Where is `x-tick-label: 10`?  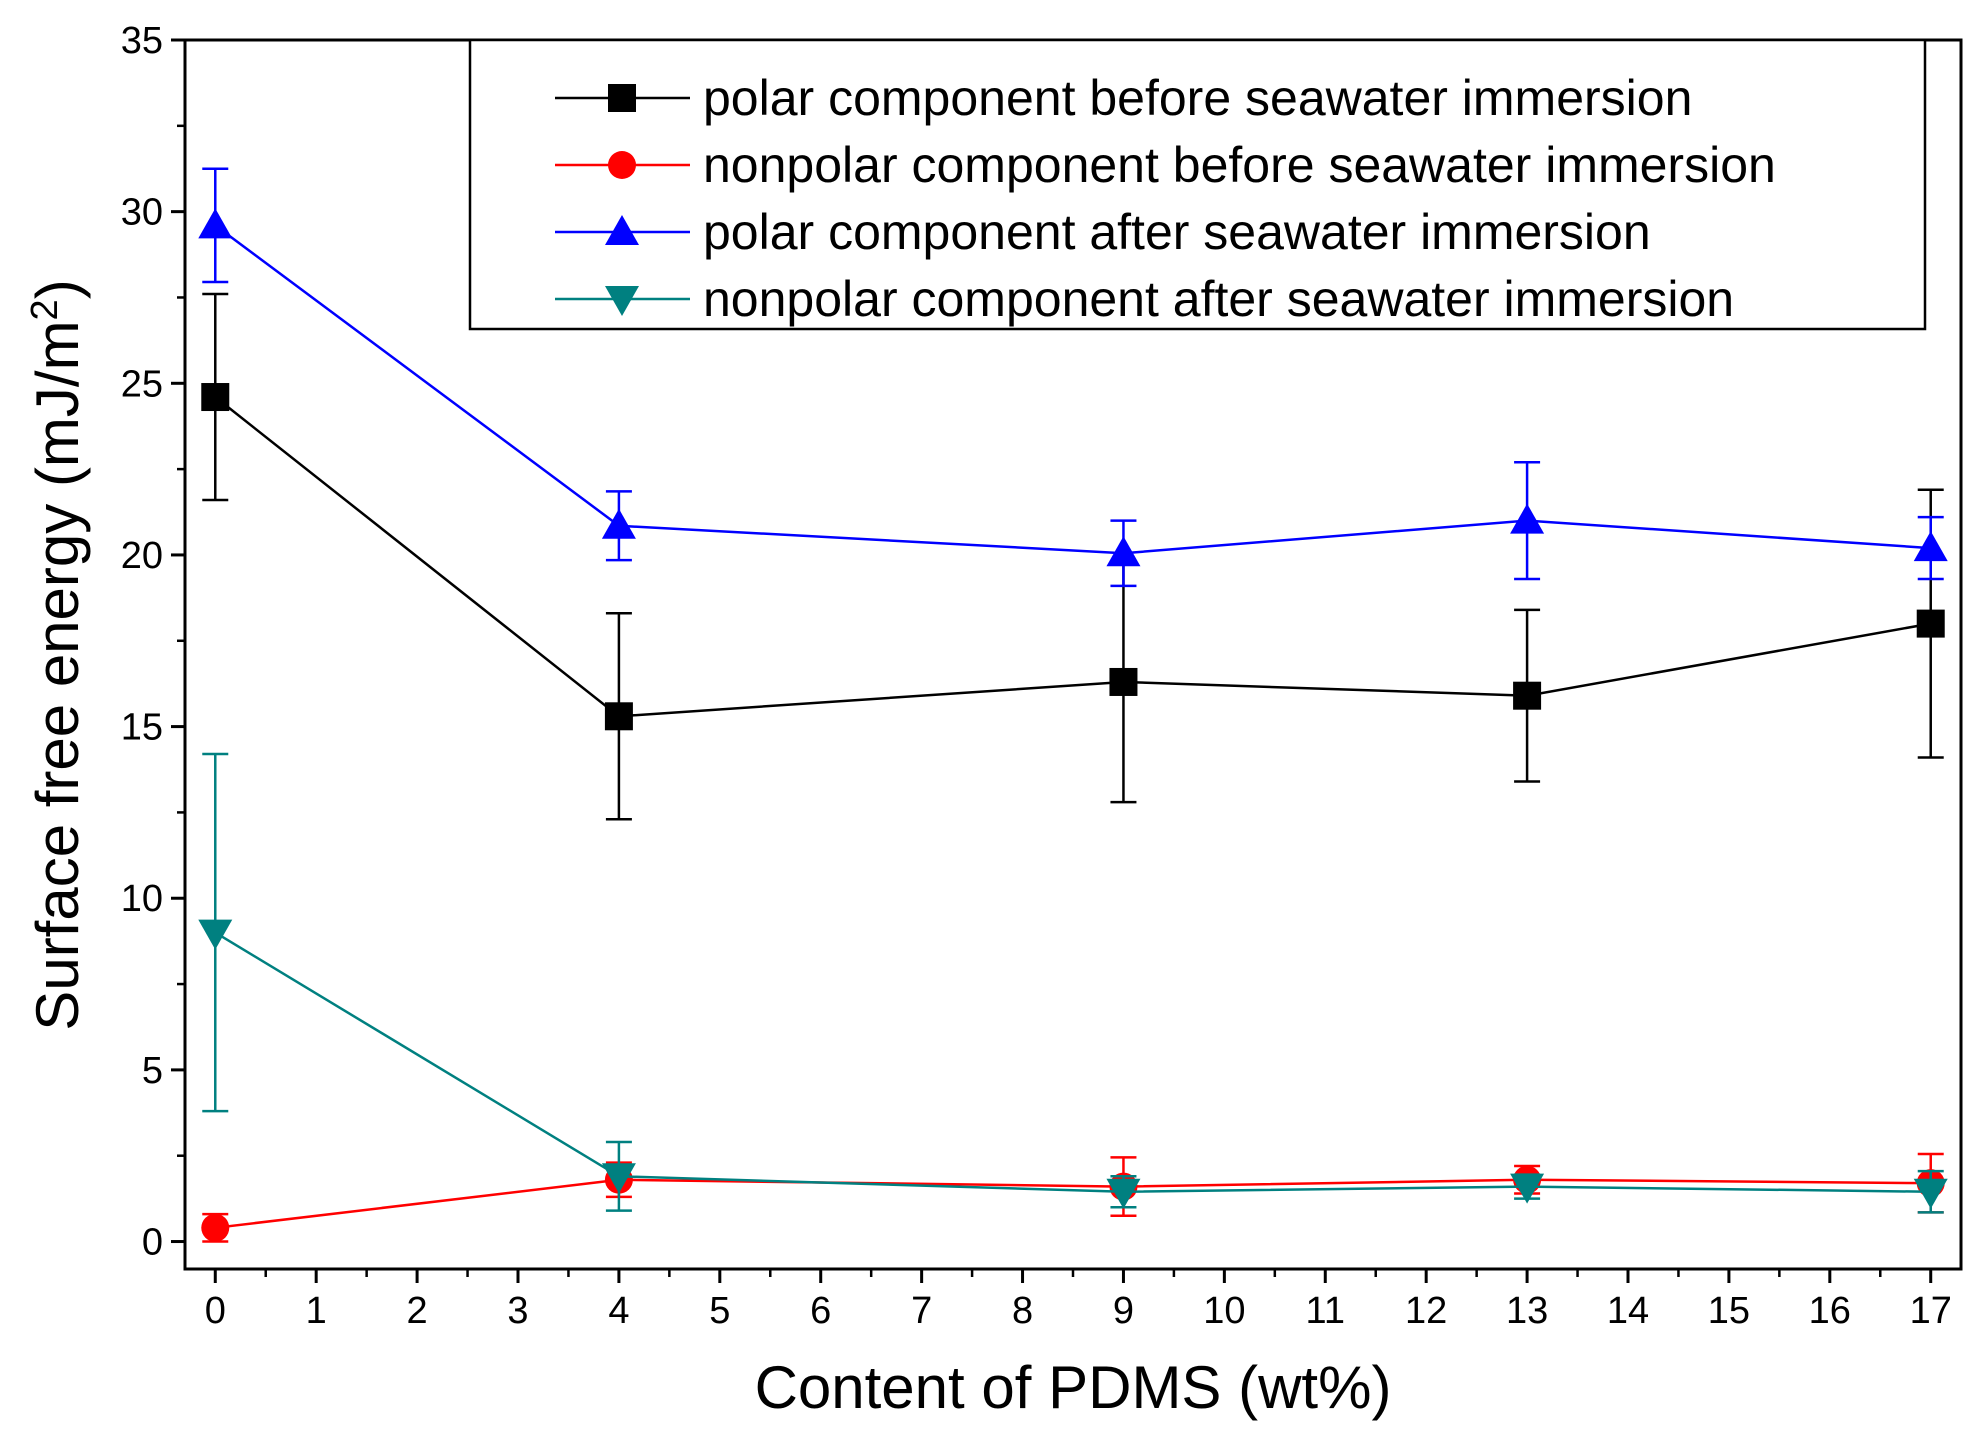 x-tick-label: 10 is located at coordinates (1224, 1311).